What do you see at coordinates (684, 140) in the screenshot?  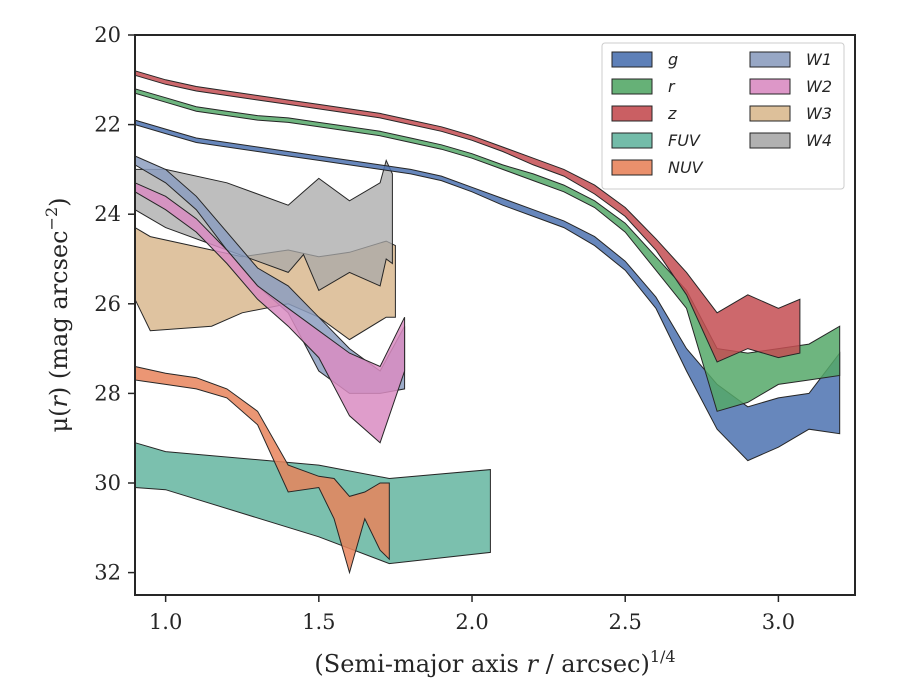 I see `legend-label: FUV` at bounding box center [684, 140].